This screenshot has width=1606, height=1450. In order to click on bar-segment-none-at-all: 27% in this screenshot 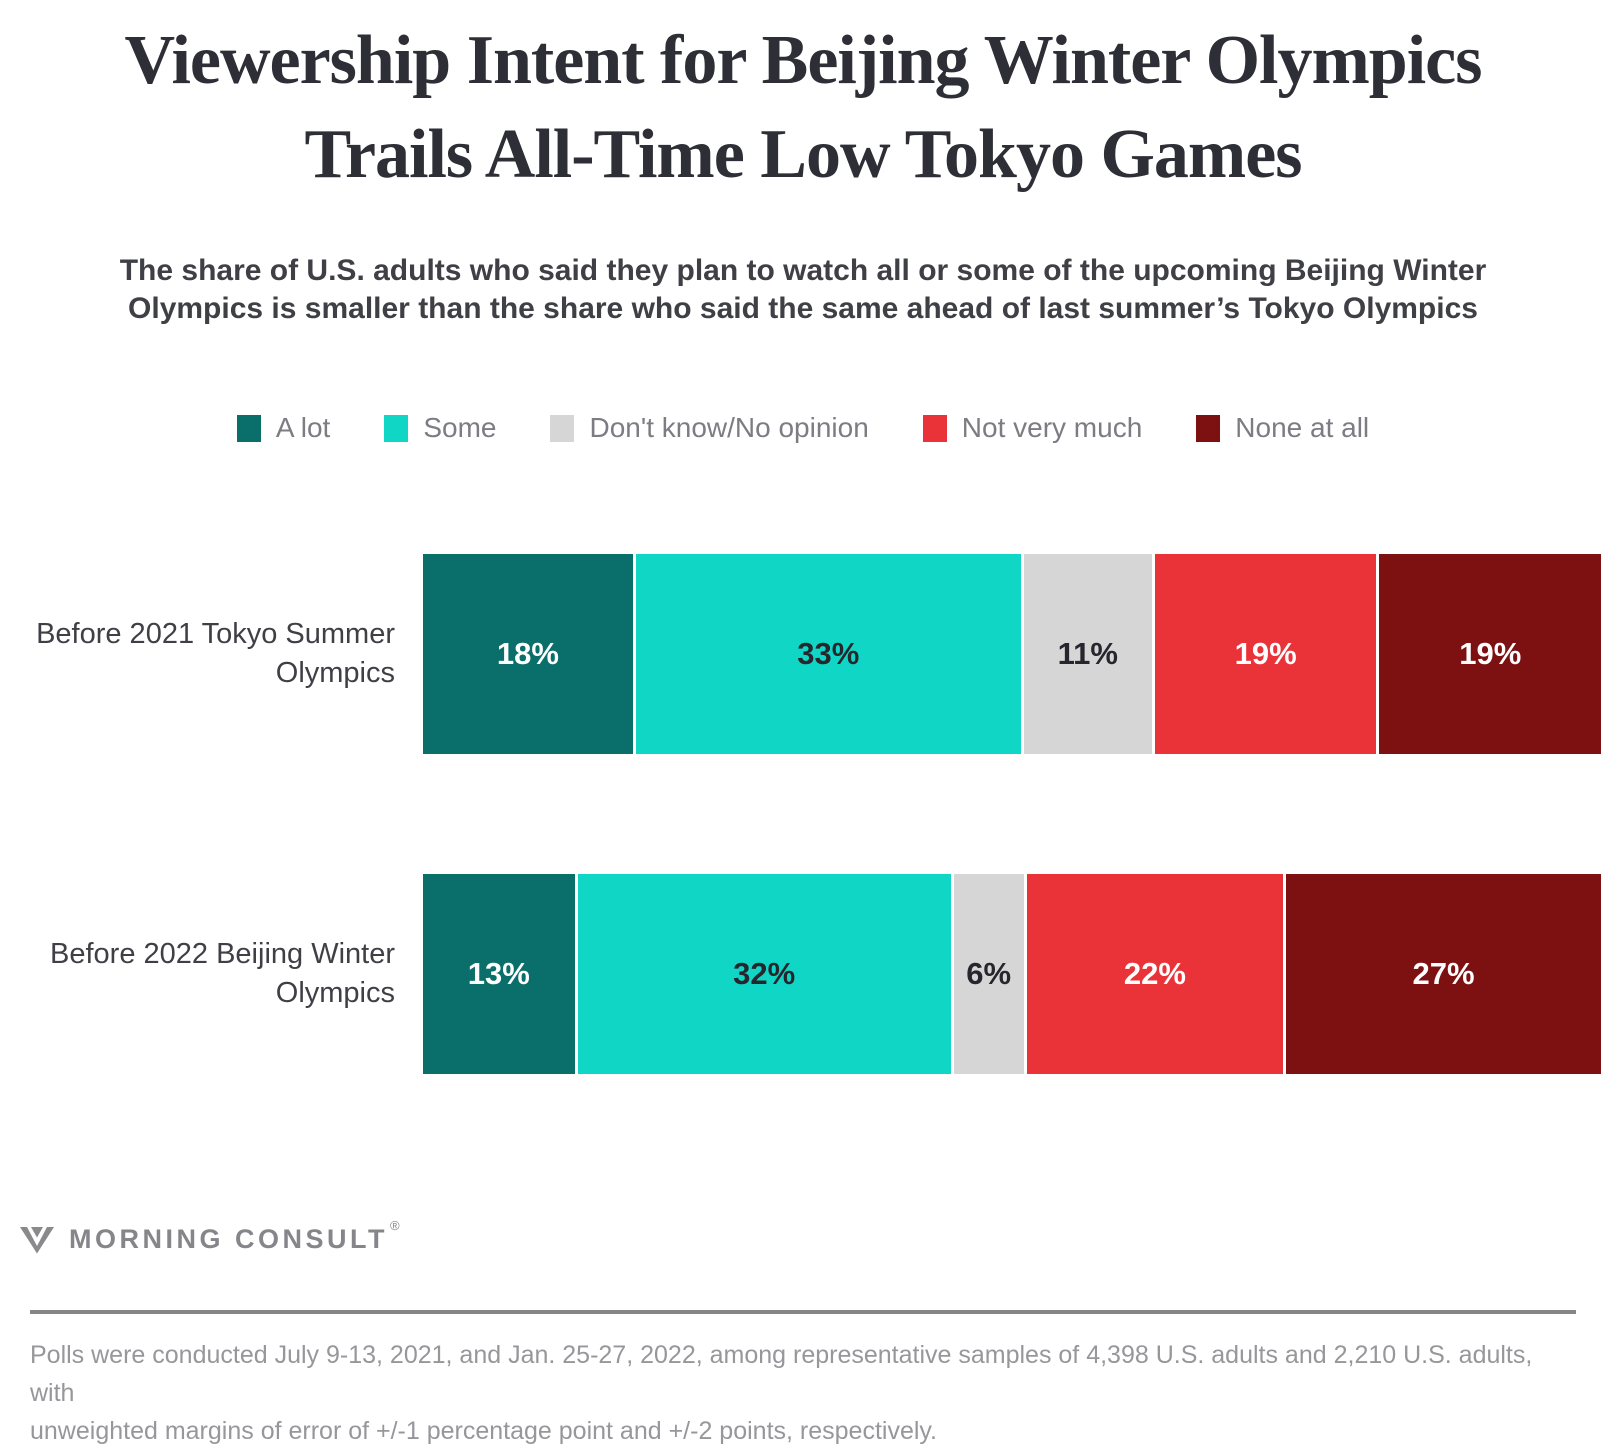, I will do `click(1443, 974)`.